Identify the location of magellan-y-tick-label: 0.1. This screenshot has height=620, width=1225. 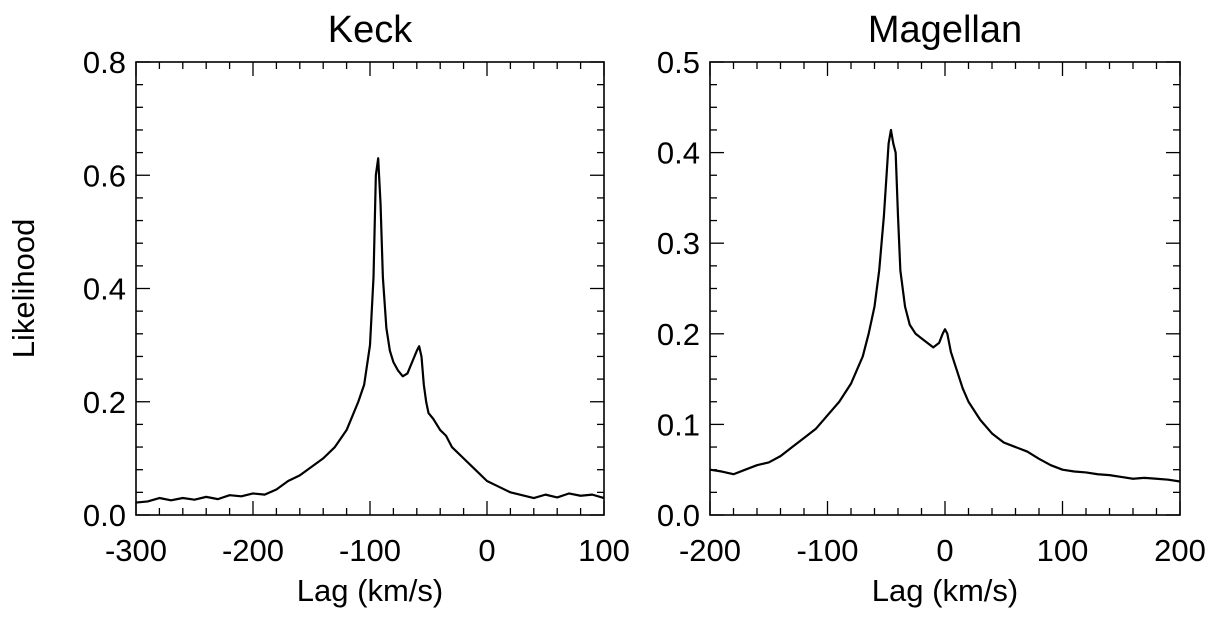
(678, 424).